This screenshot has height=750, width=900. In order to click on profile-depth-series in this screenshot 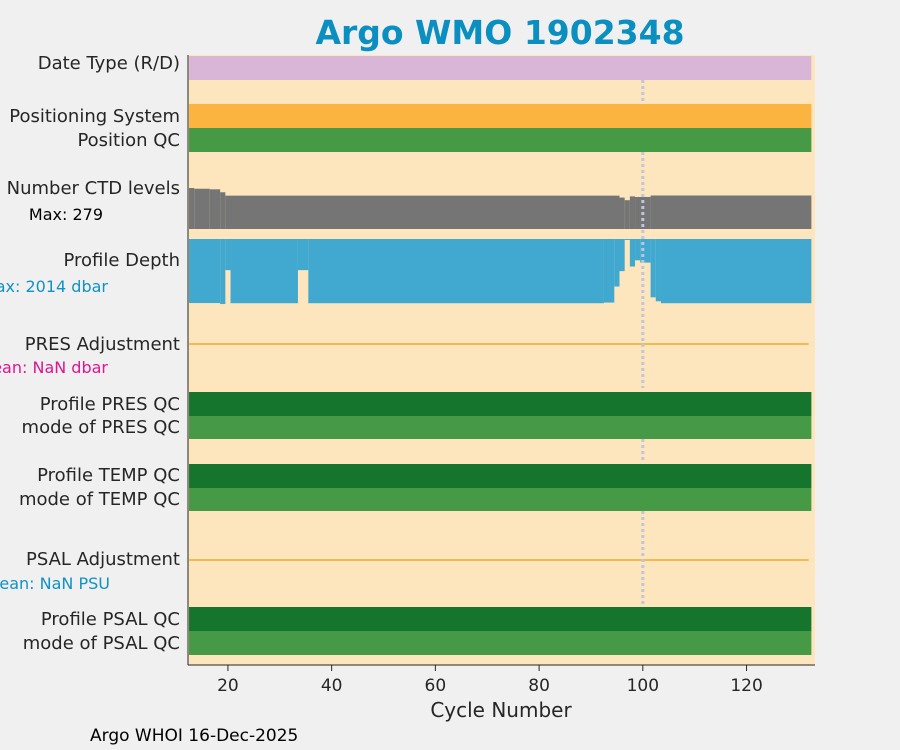, I will do `click(500, 272)`.